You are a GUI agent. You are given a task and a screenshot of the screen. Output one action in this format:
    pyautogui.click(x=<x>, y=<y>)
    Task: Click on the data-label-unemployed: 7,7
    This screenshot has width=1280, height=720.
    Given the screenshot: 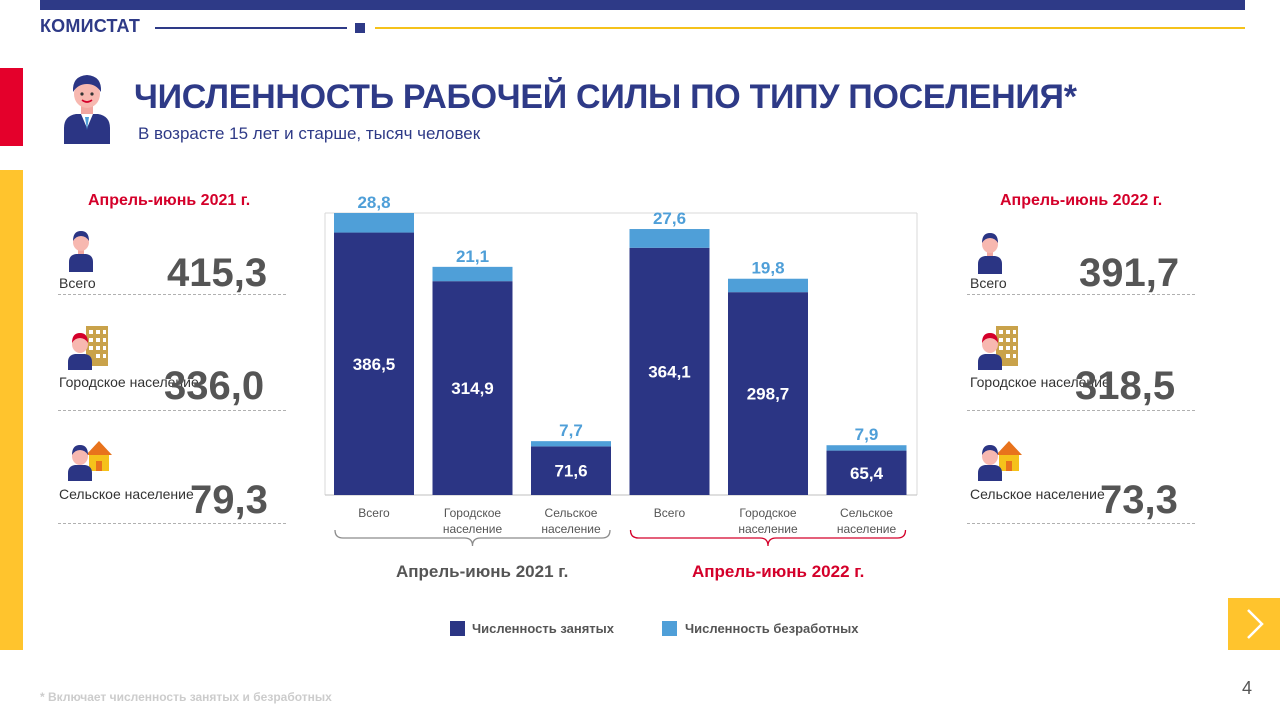 What is the action you would take?
    pyautogui.click(x=571, y=430)
    